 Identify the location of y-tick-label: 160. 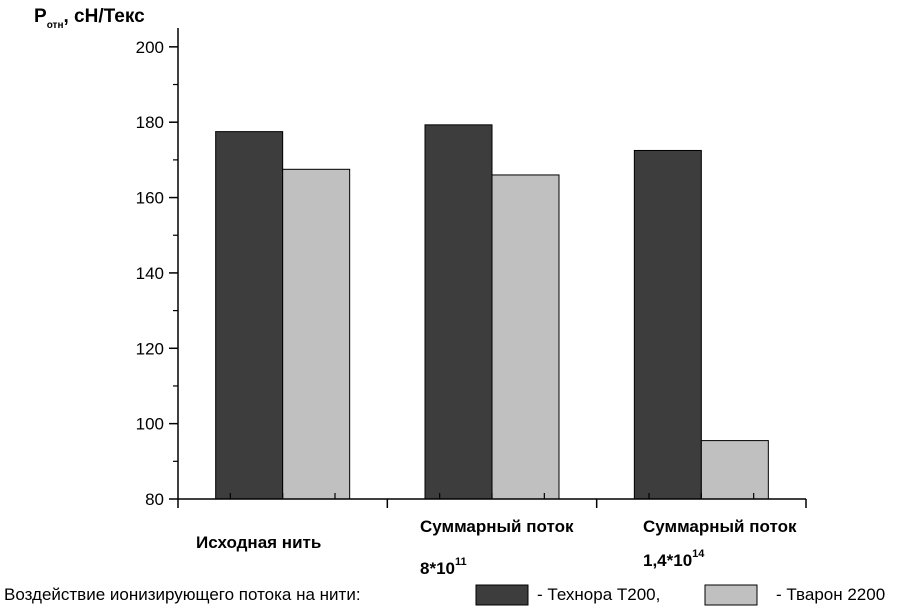
(150, 198).